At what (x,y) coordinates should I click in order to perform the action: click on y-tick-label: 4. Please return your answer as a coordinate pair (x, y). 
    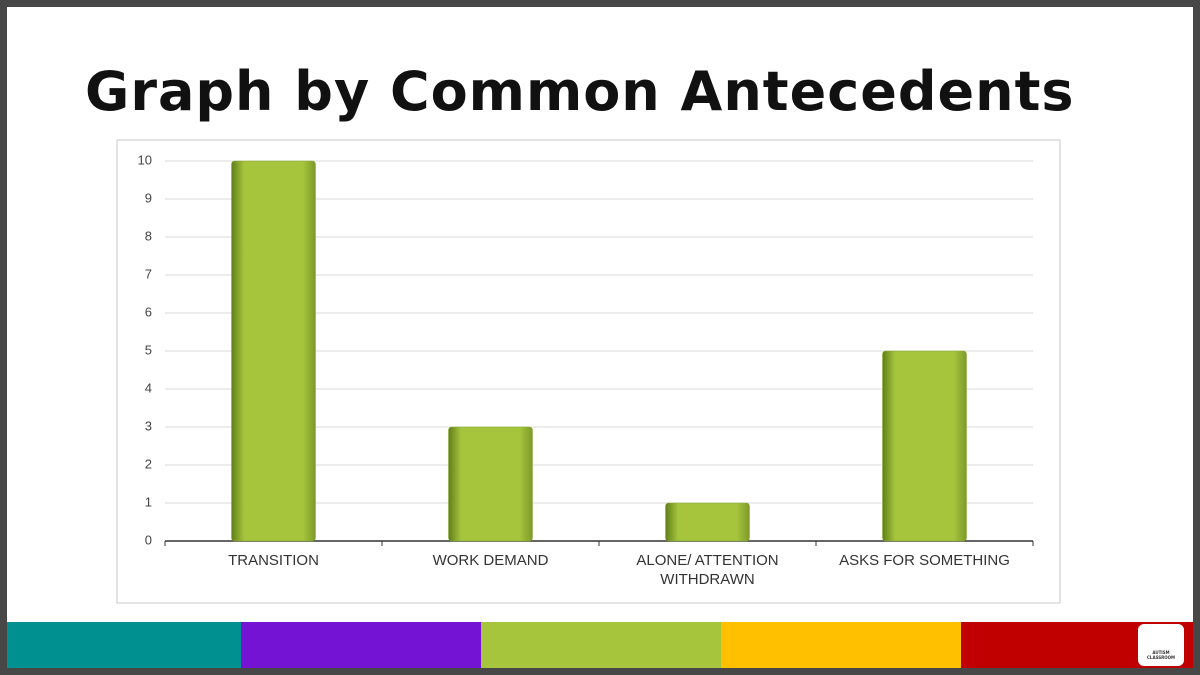
    Looking at the image, I should click on (148, 387).